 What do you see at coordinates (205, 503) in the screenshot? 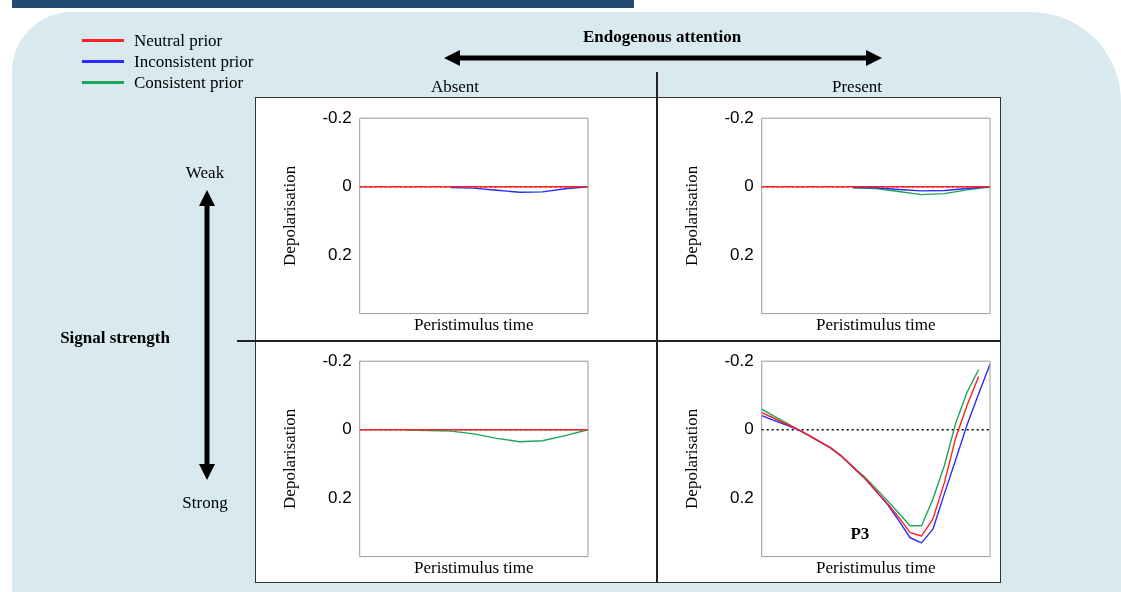
I see `text: Strong` at bounding box center [205, 503].